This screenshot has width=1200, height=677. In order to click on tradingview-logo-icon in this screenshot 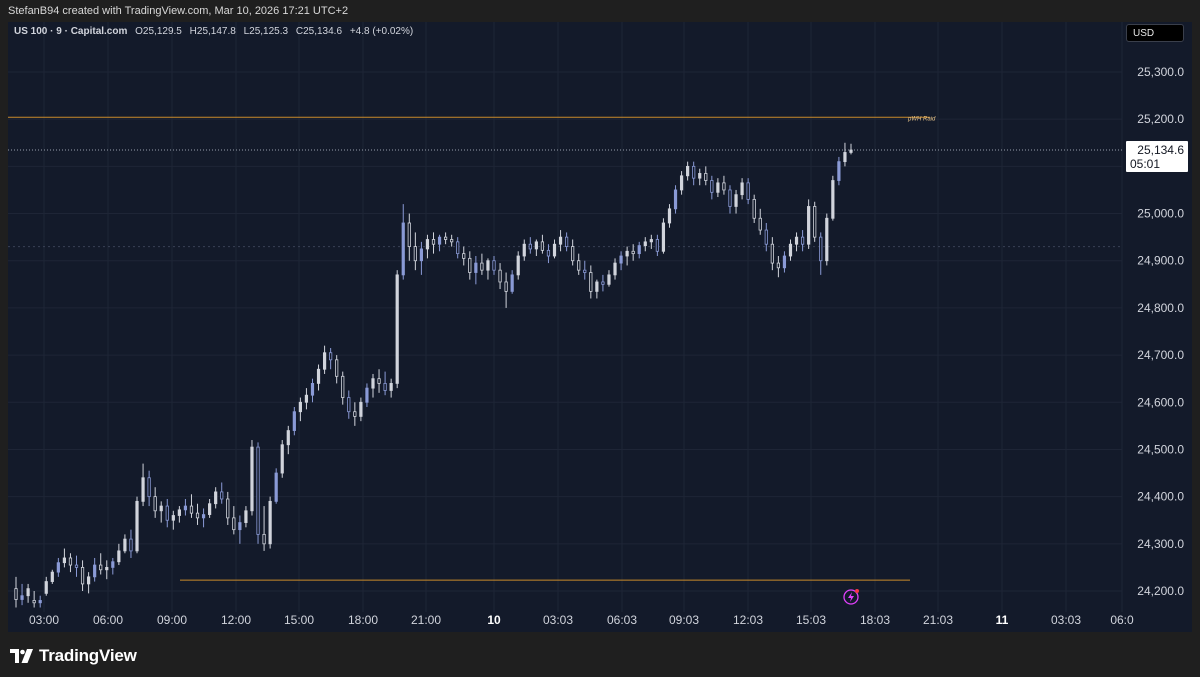, I will do `click(21, 656)`.